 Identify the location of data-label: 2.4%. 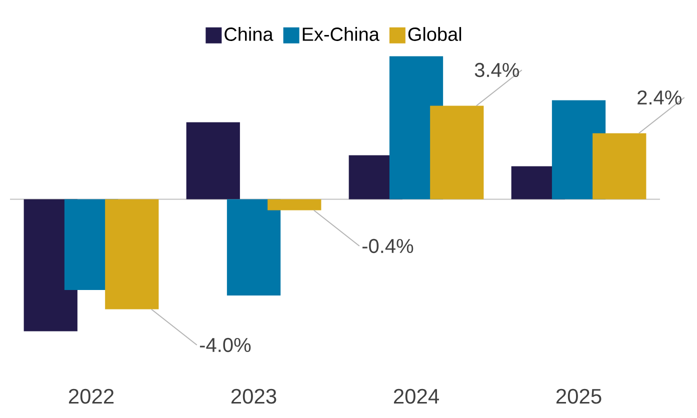
(660, 97).